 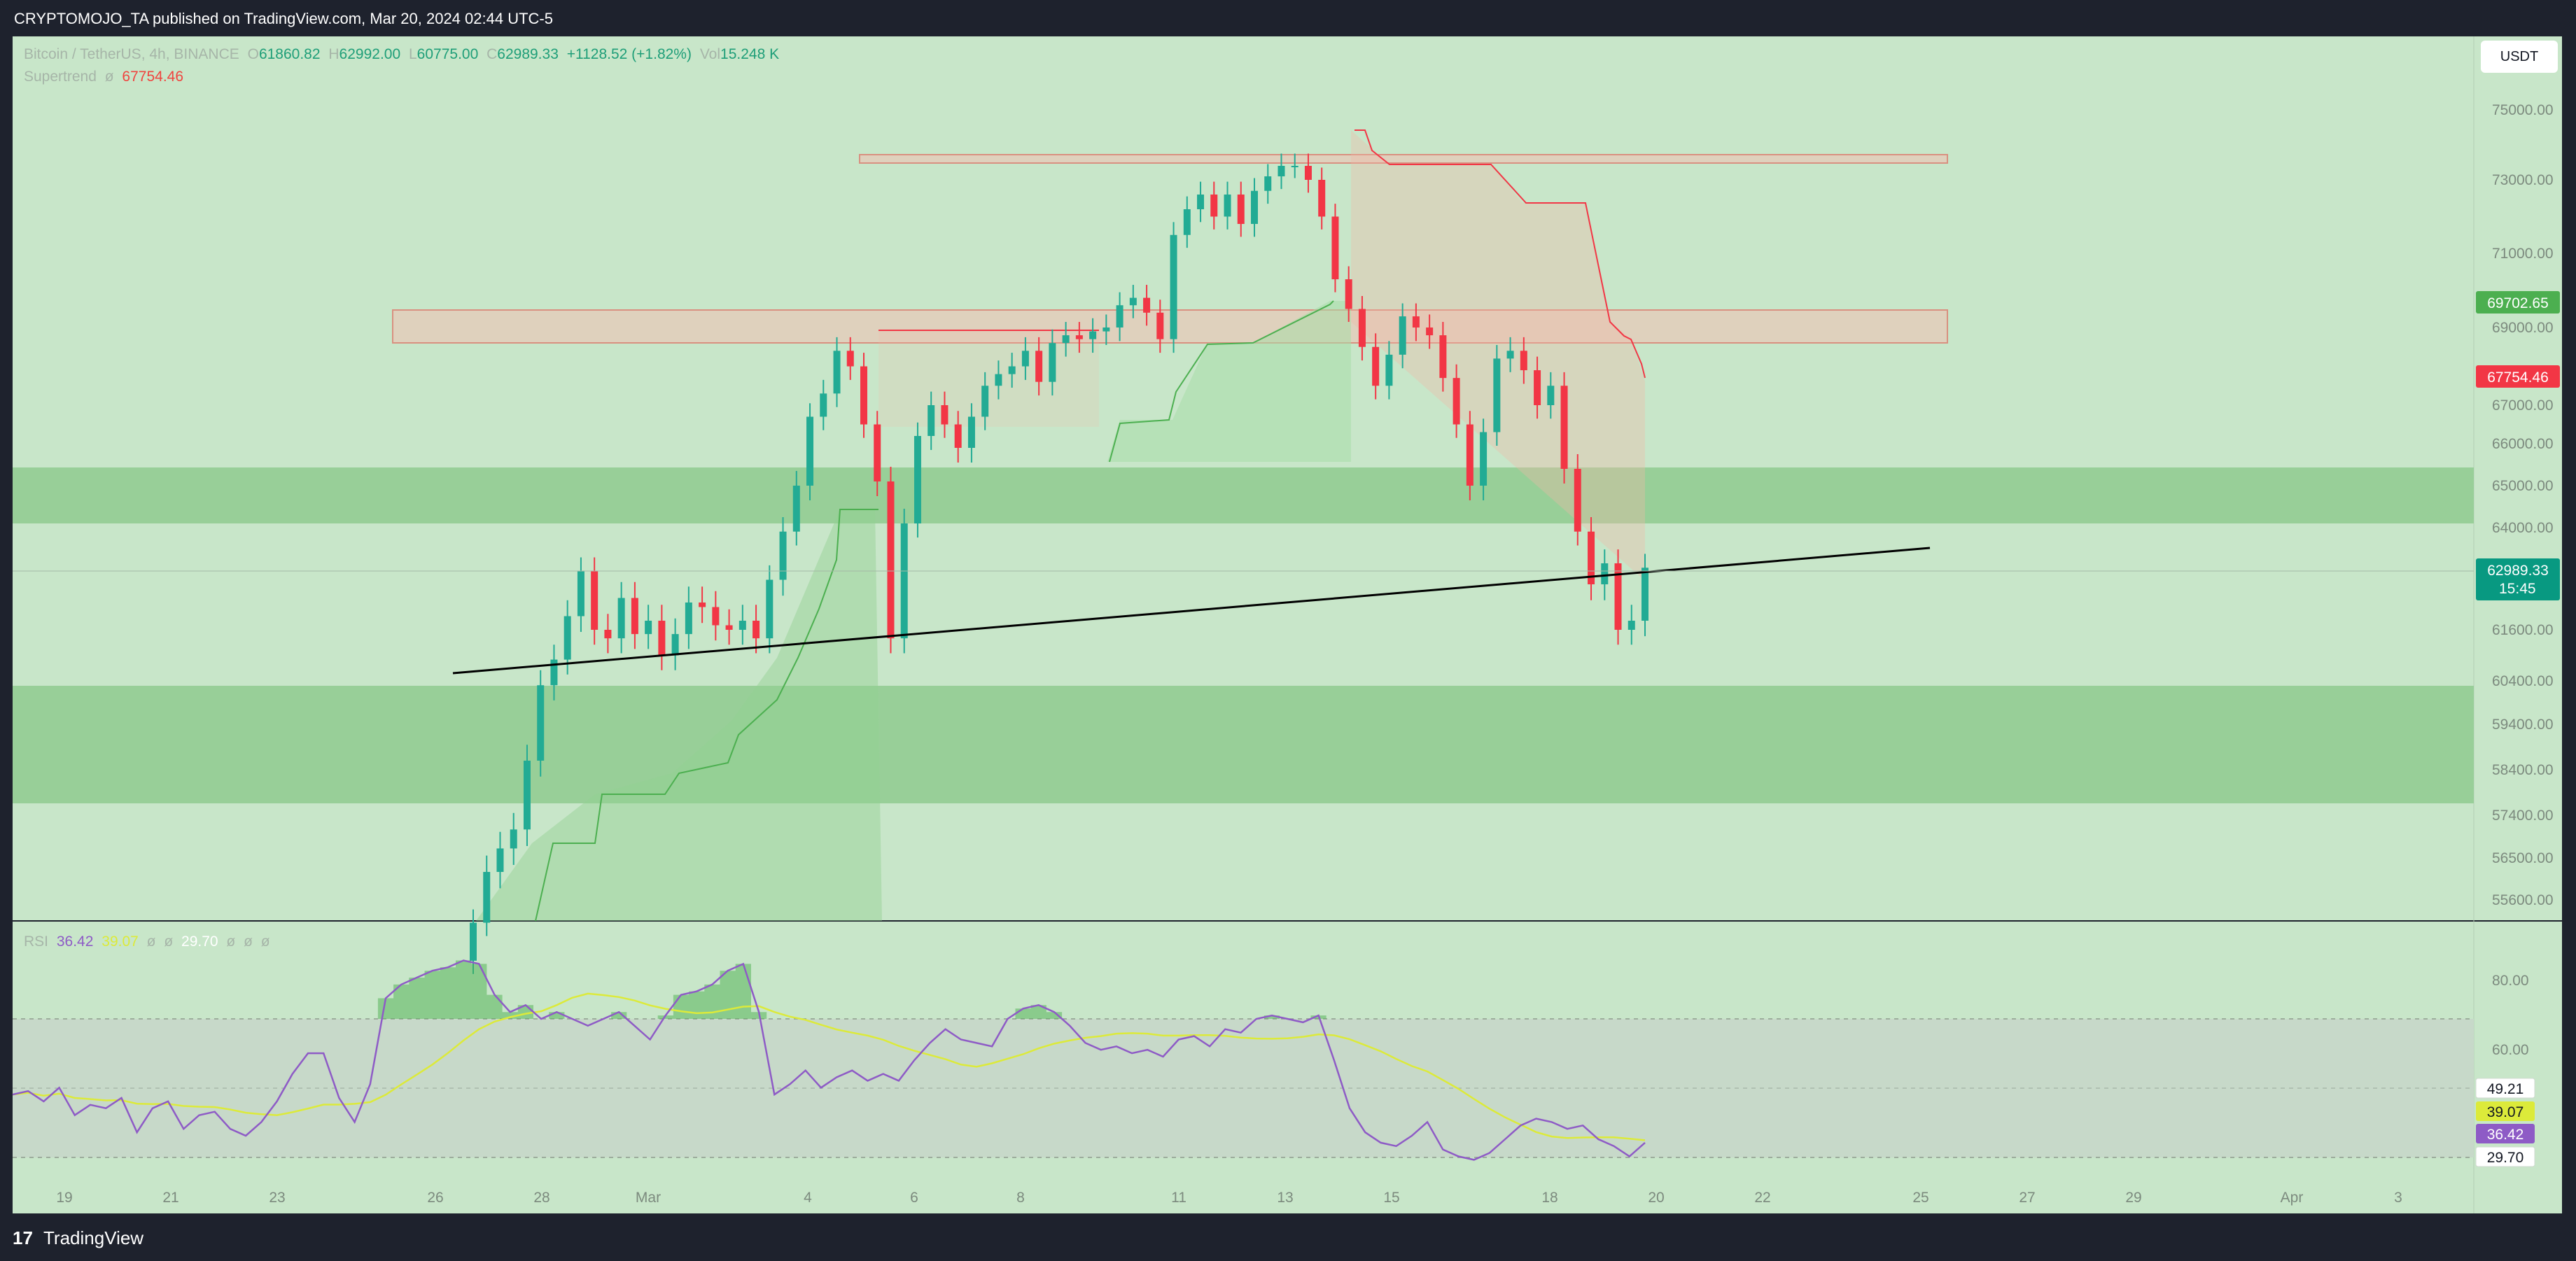 I want to click on supertrend-legend: Supertrend ø 67754.46, so click(x=106, y=77).